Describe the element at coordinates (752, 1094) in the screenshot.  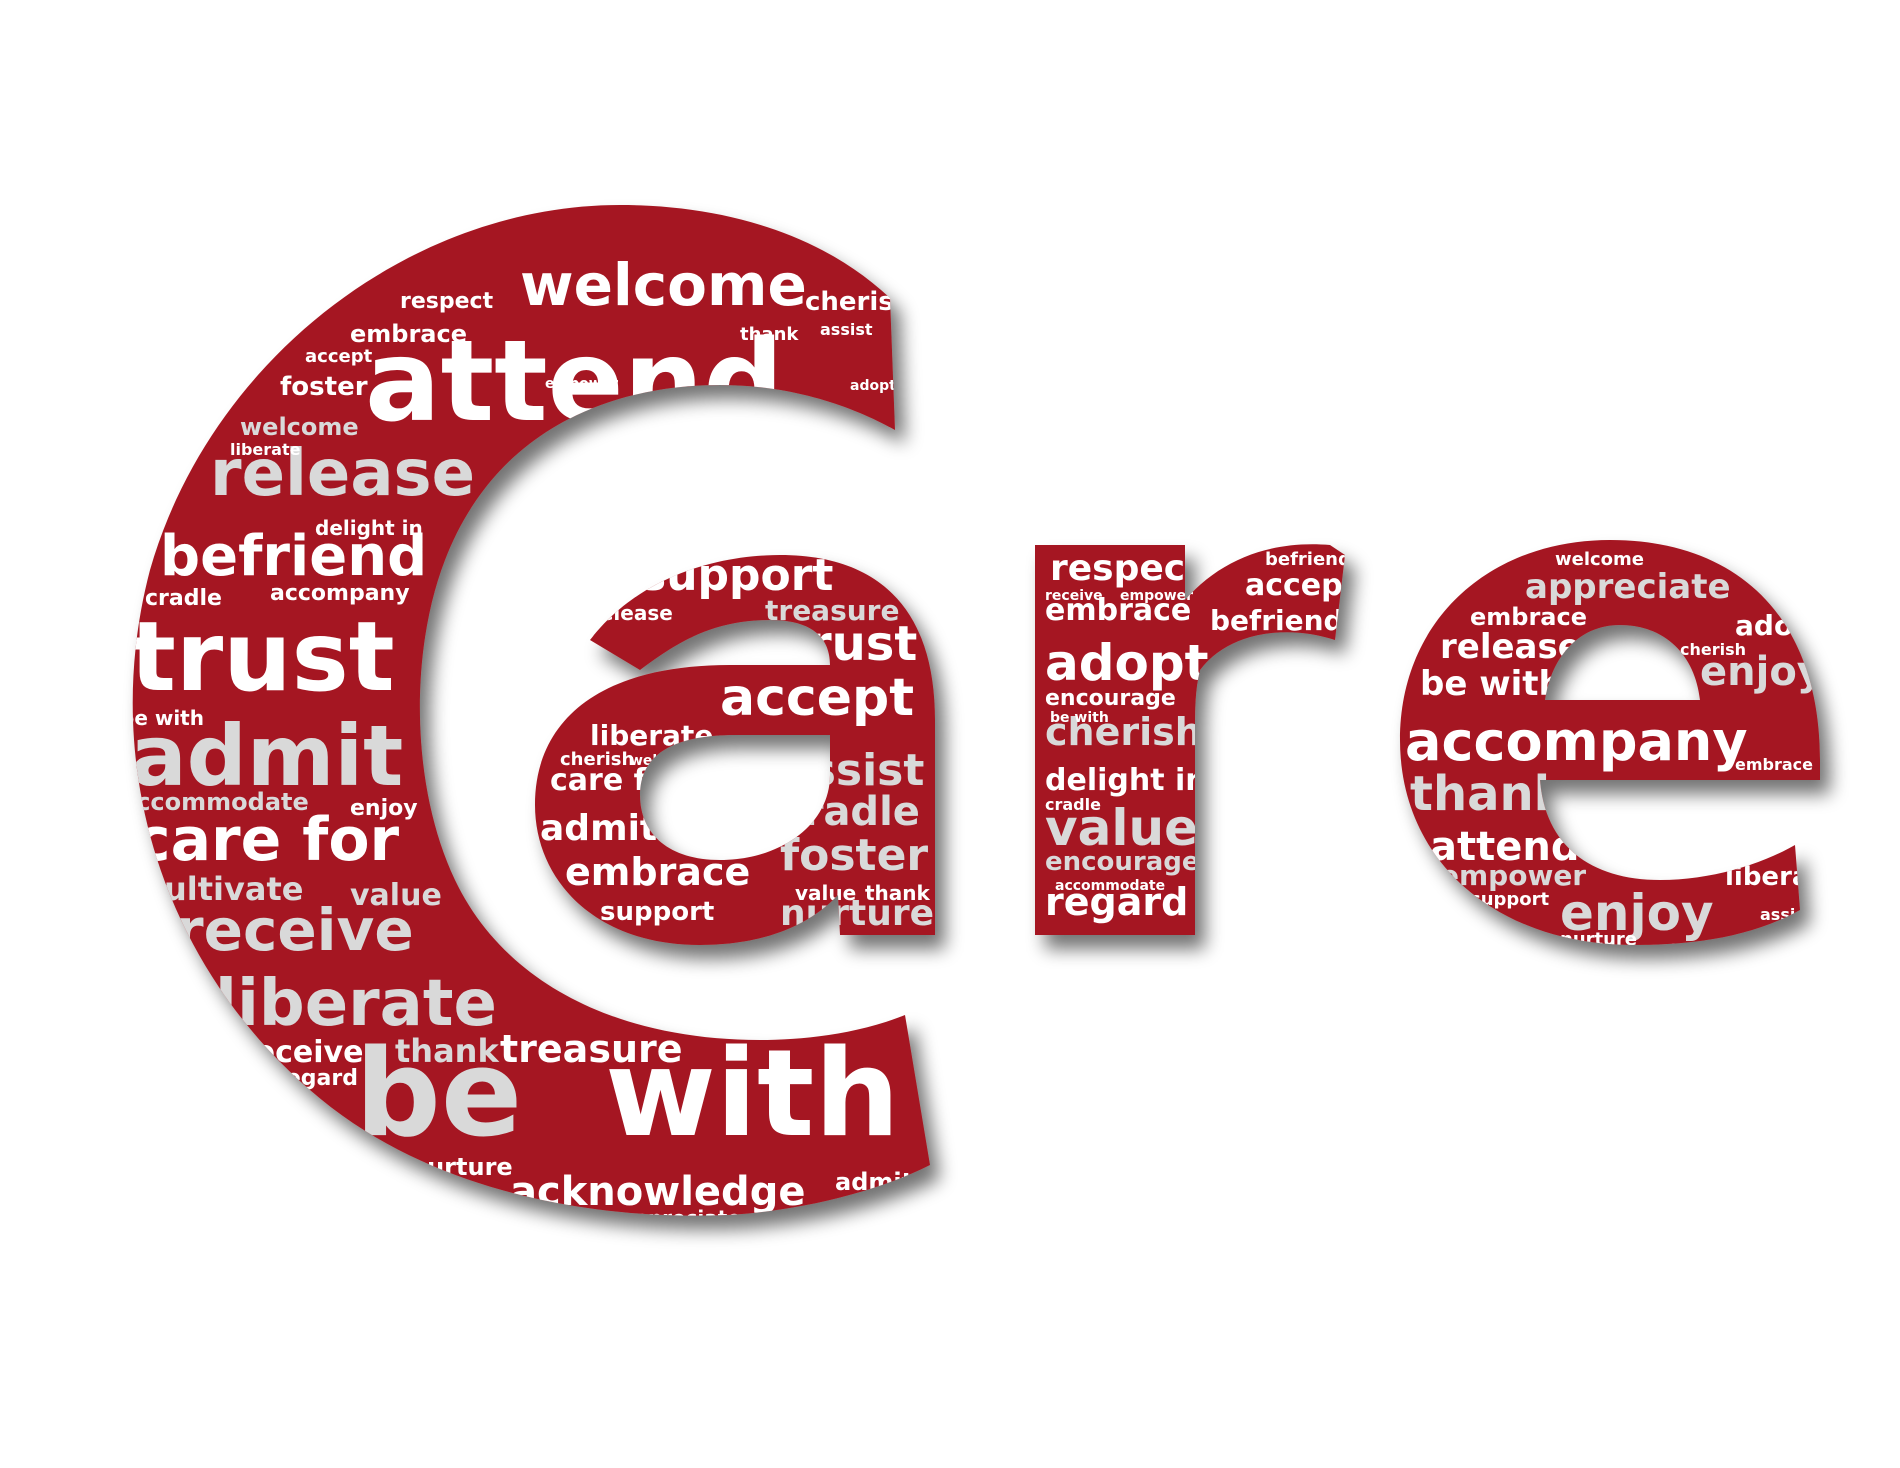
I see `word: with` at that location.